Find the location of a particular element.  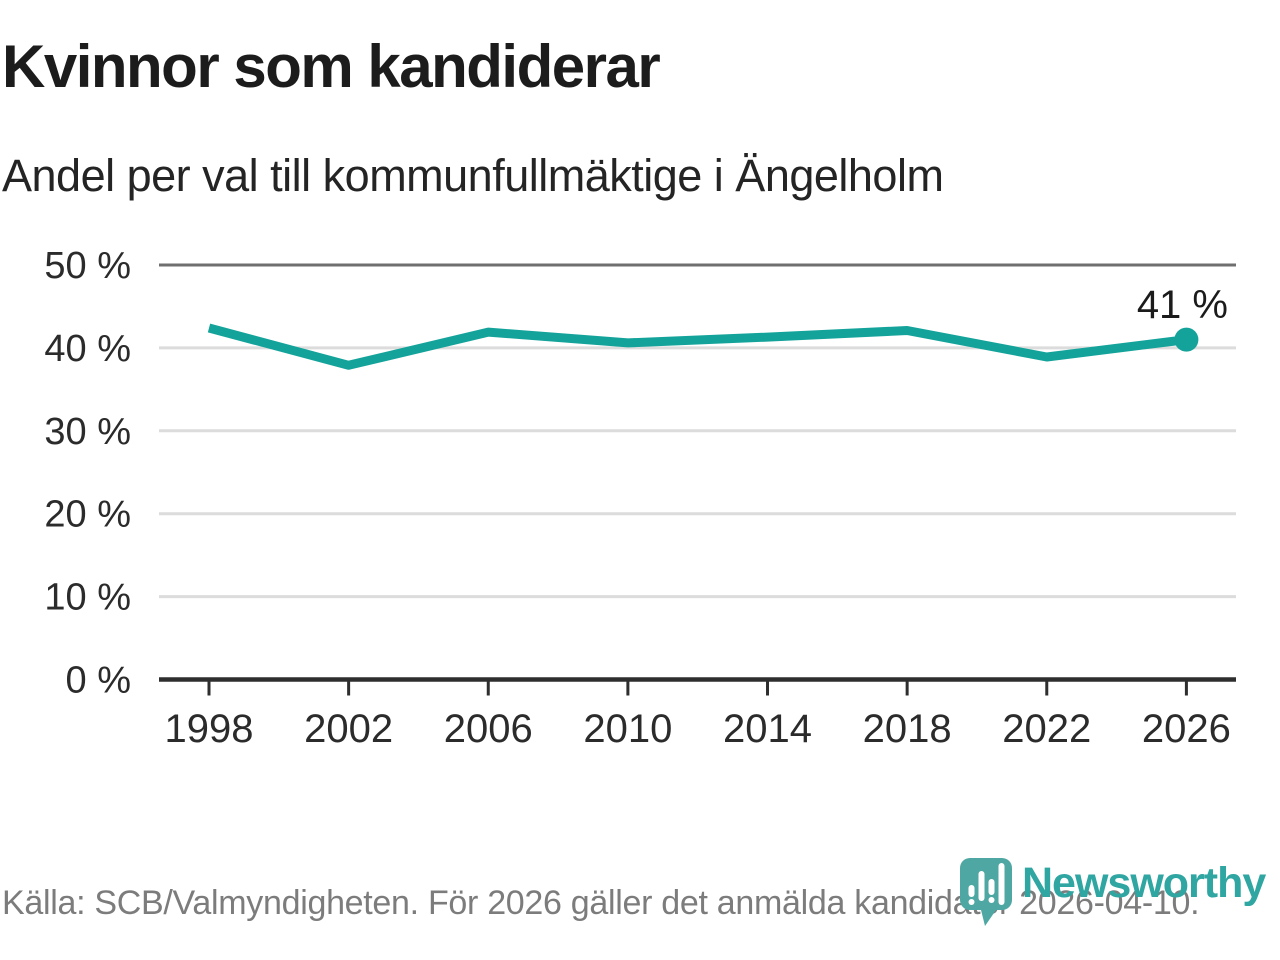

trend-line is located at coordinates (697, 346).